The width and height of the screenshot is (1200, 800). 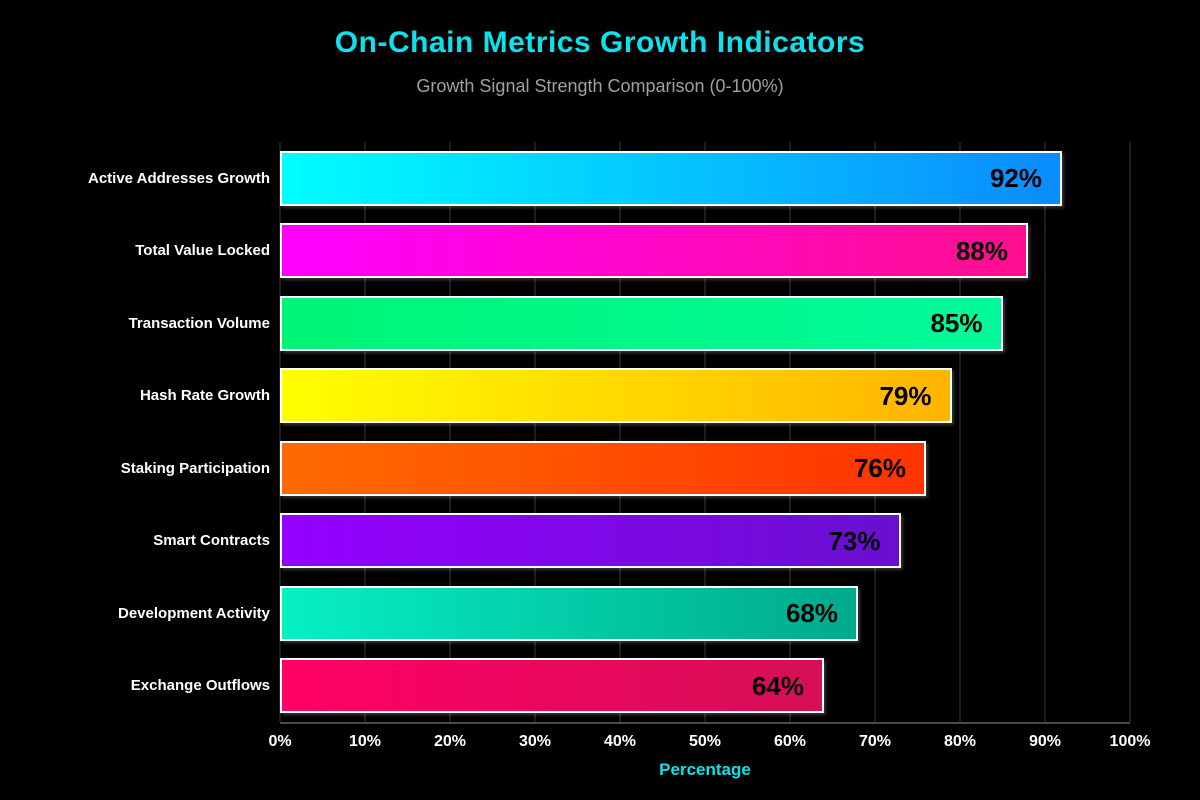 What do you see at coordinates (280, 741) in the screenshot?
I see `x-tick-label: 0%` at bounding box center [280, 741].